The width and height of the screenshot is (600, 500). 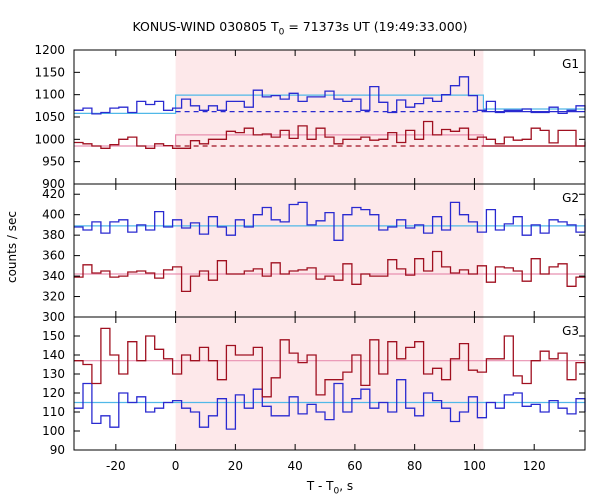 I want to click on fit-line-g1-fit_blue, so click(x=329, y=104).